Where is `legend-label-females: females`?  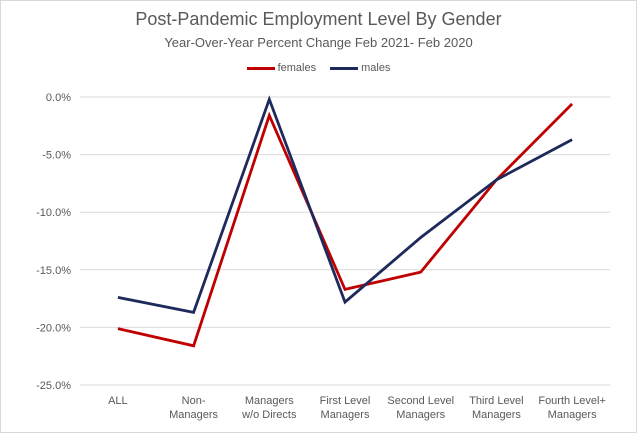 legend-label-females: females is located at coordinates (297, 68).